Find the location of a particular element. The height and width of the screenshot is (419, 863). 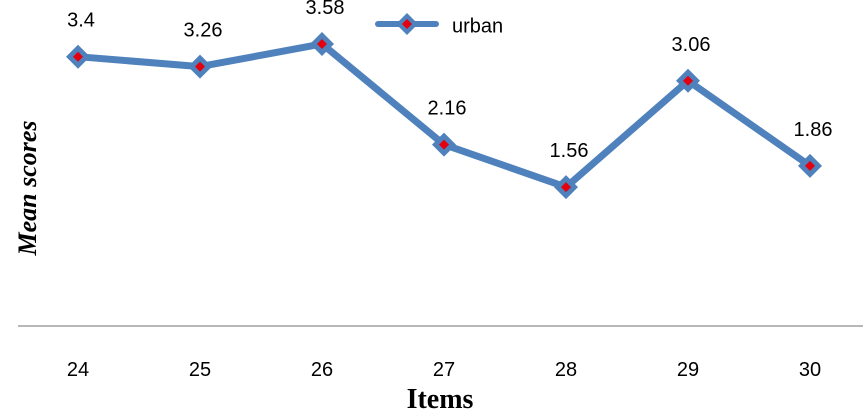

x-tick-label: 27 is located at coordinates (444, 370).